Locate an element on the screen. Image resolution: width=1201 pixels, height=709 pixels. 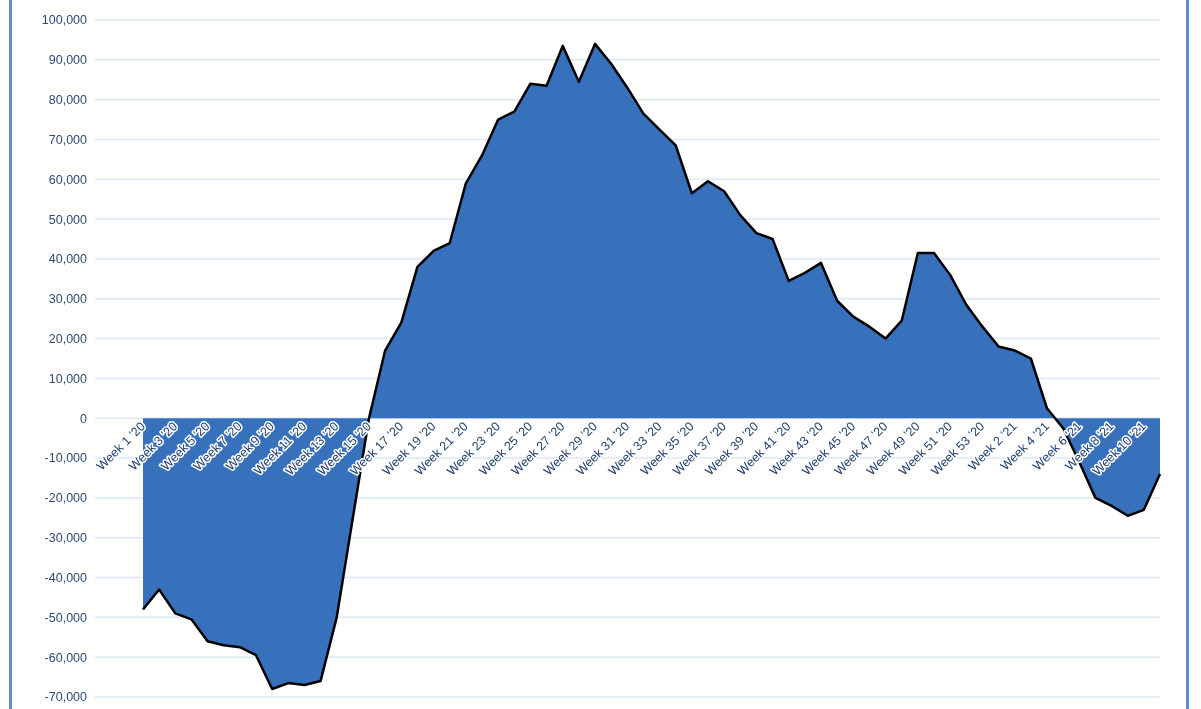
y-tick-label: 60,000 is located at coordinates (68, 179).